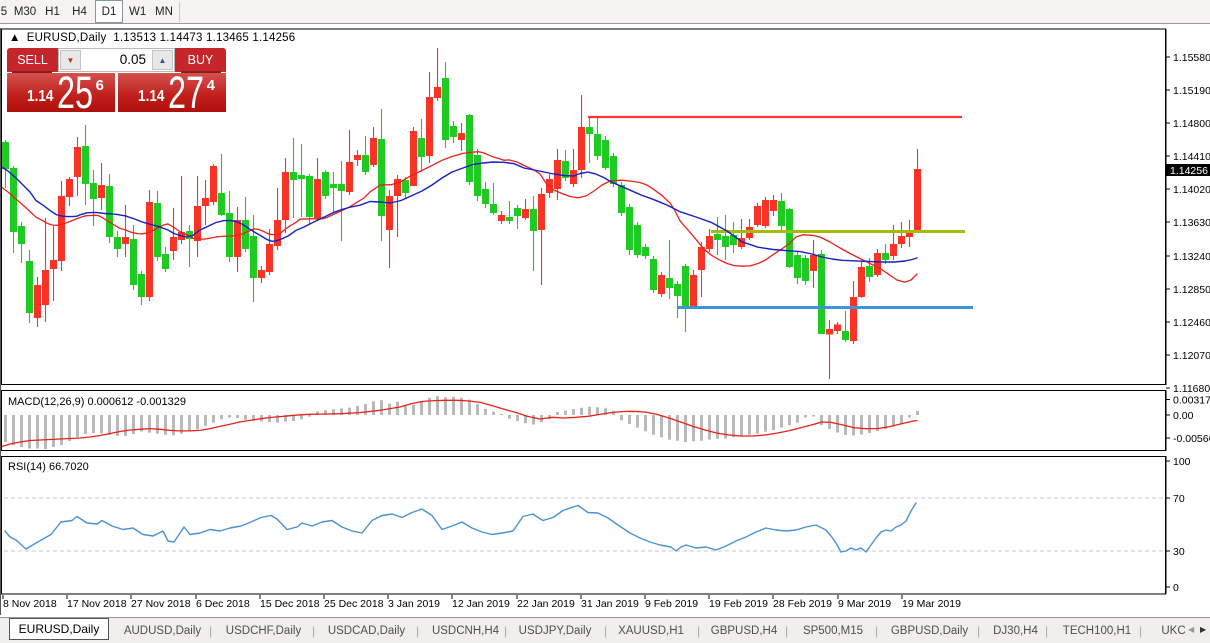 This screenshot has width=1210, height=643. Describe the element at coordinates (414, 604) in the screenshot. I see `svg-text: 3 Jan 2019` at that location.